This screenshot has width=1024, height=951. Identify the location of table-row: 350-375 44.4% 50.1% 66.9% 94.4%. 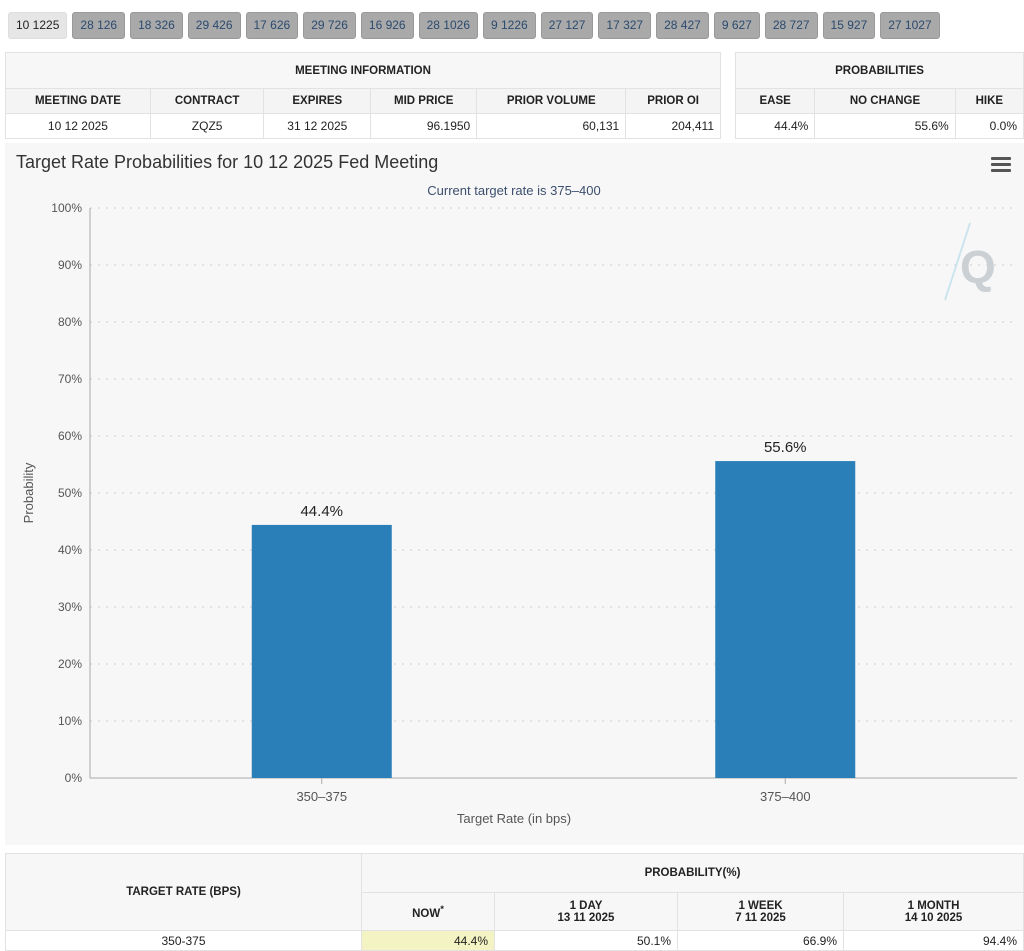
(514, 940).